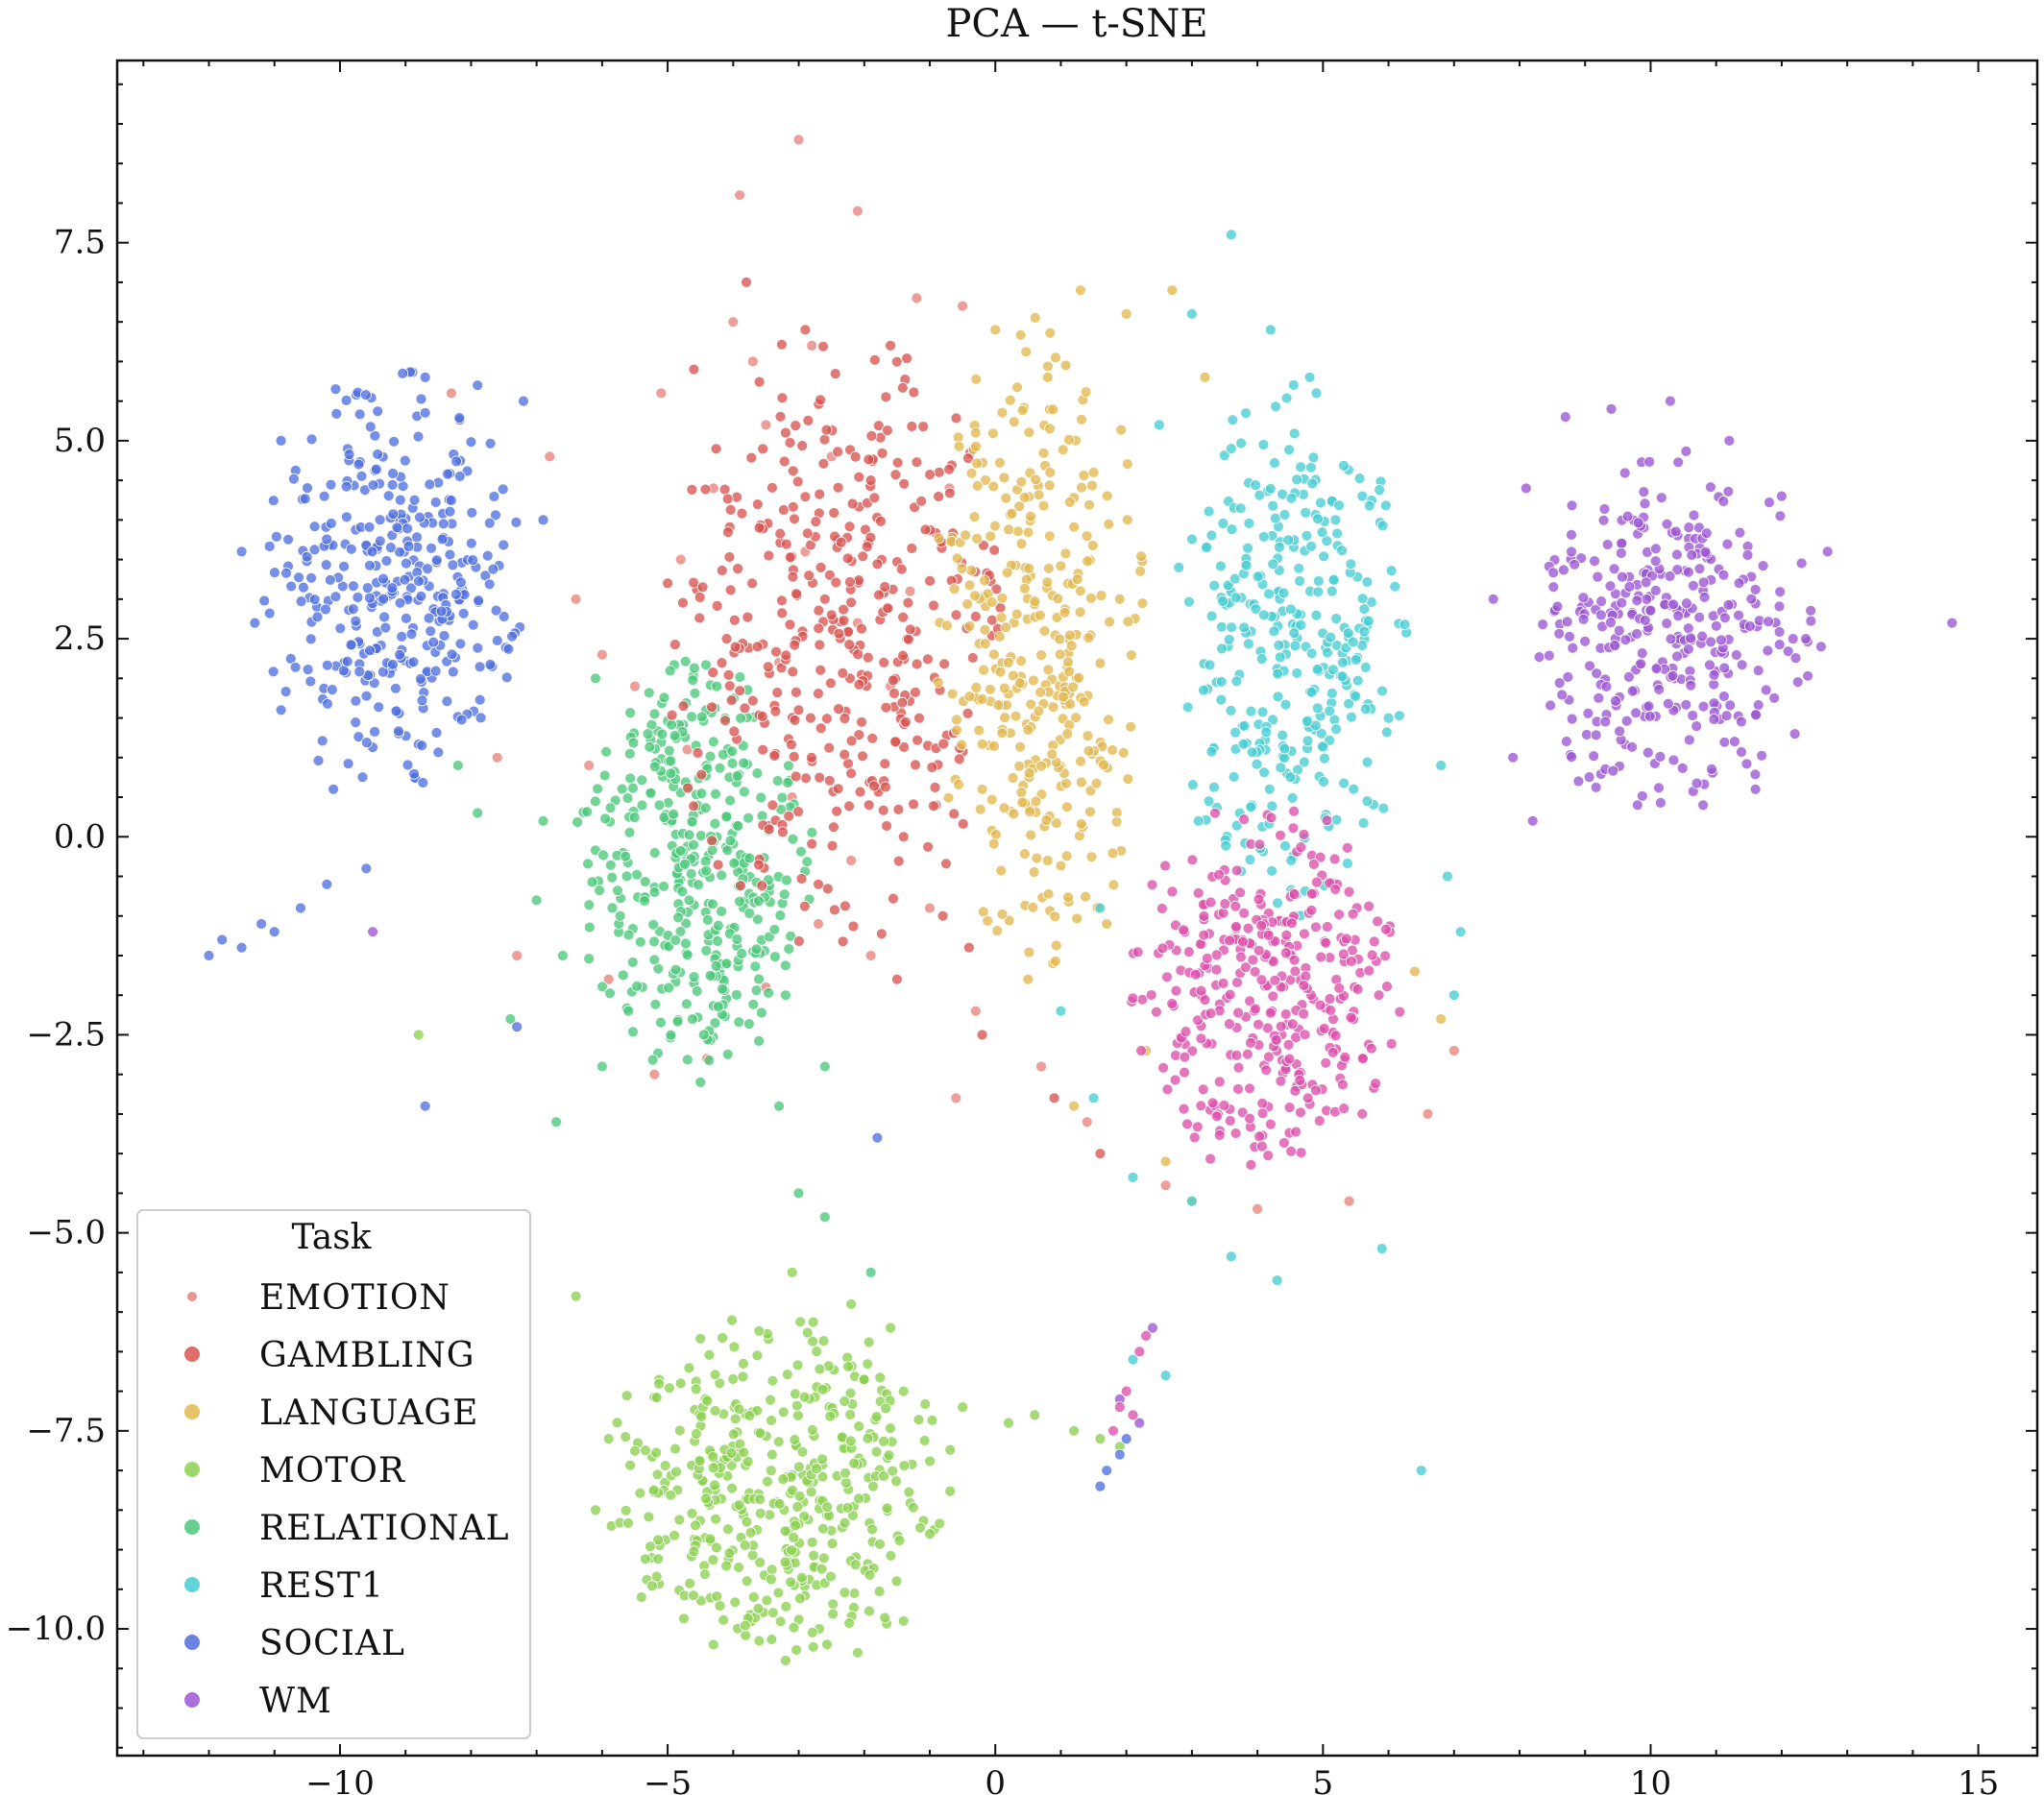  Describe the element at coordinates (80, 836) in the screenshot. I see `y-tick-label: 0.0` at that location.